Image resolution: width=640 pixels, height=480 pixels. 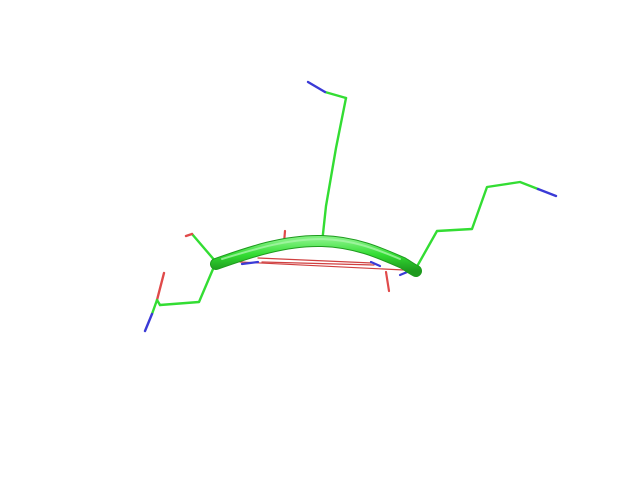 What do you see at coordinates (327, 162) in the screenshot?
I see `side-chain-top` at bounding box center [327, 162].